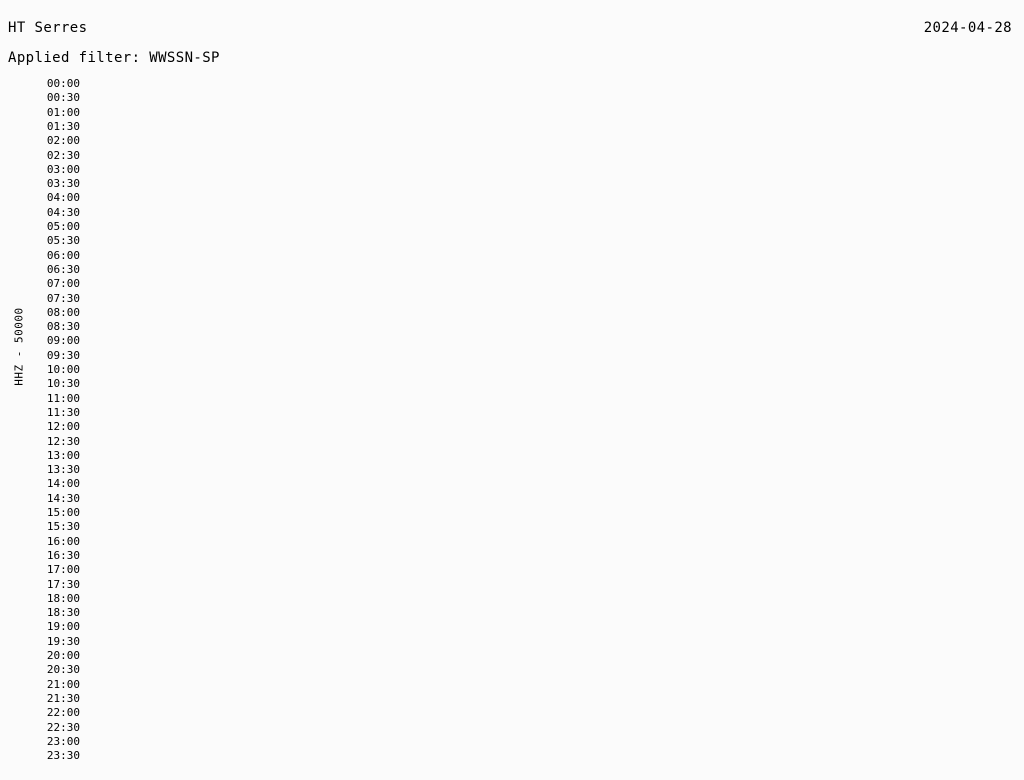  What do you see at coordinates (63, 613) in the screenshot?
I see `time-label-1830: 18:30` at bounding box center [63, 613].